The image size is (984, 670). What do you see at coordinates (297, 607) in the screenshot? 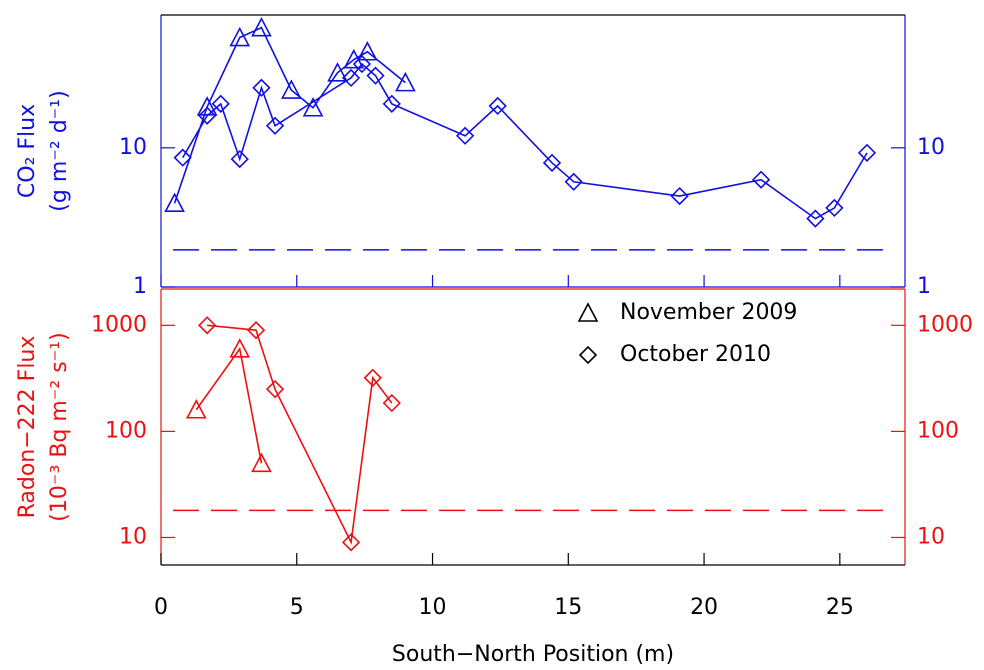
I see `x-tick-label: 5` at bounding box center [297, 607].